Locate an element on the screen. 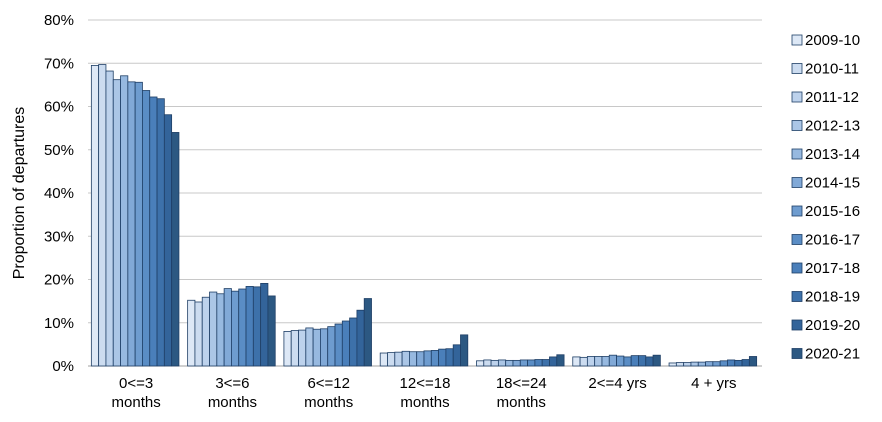  legend-label: 2011-12 is located at coordinates (832, 97).